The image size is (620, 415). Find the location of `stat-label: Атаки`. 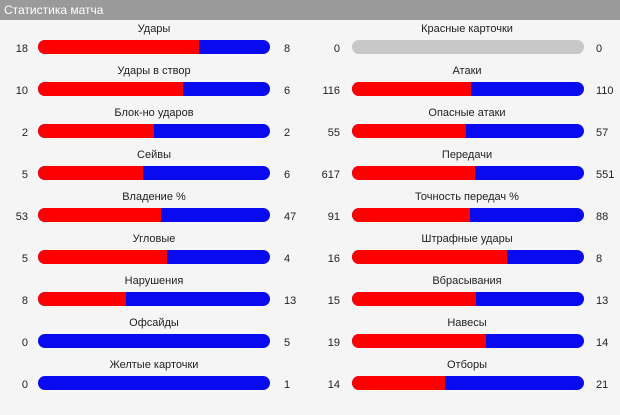

stat-label: Атаки is located at coordinates (467, 71).